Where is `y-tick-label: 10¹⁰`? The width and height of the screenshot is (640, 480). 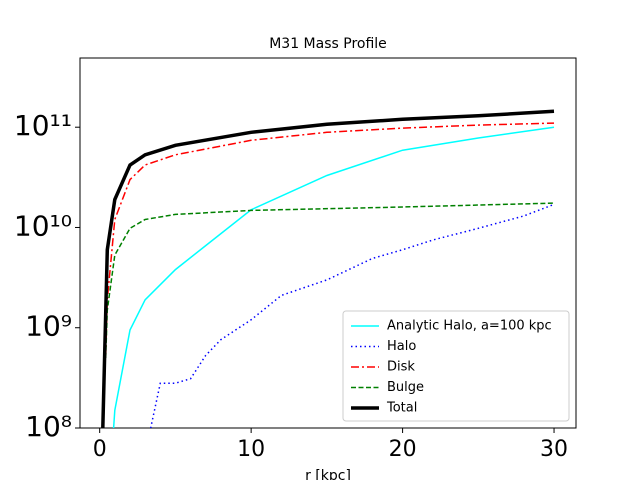
y-tick-label: 10¹⁰ is located at coordinates (43, 225).